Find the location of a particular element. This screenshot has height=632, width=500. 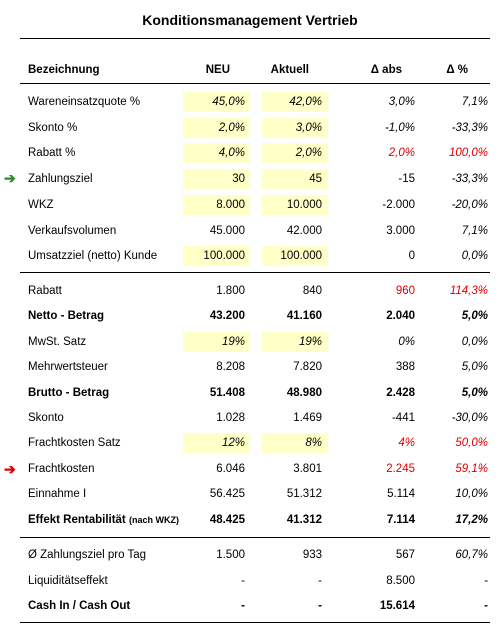

cell: 45 is located at coordinates (315, 179).